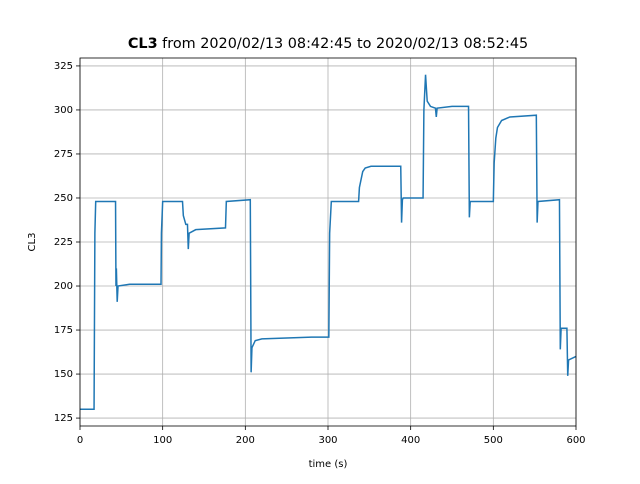  Describe the element at coordinates (327, 440) in the screenshot. I see `x-tick-label: 300` at that location.